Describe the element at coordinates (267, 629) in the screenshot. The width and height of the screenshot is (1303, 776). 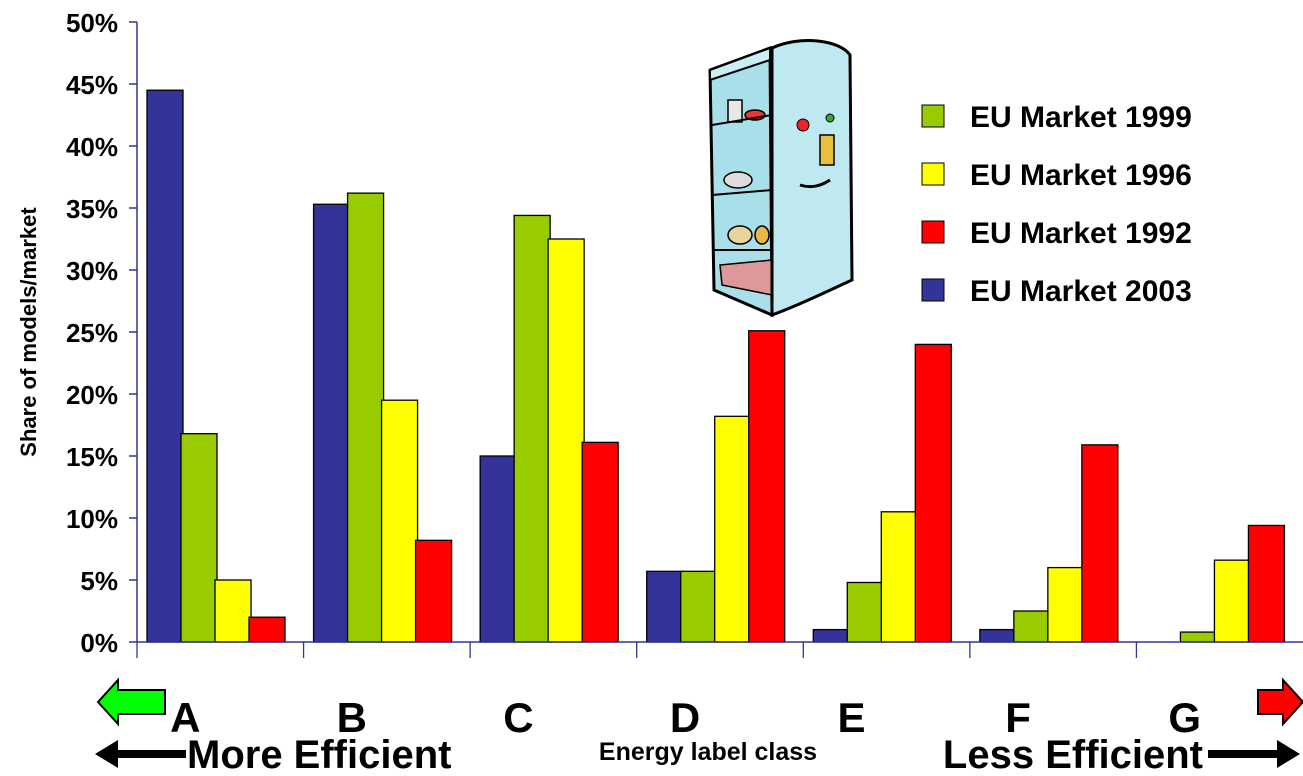
I see `bar-a-eu-market-1992` at that location.